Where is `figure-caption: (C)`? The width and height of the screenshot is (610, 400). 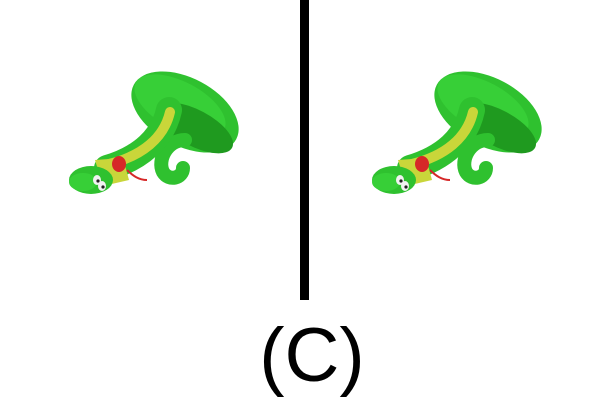 figure-caption: (C) is located at coordinates (312, 355).